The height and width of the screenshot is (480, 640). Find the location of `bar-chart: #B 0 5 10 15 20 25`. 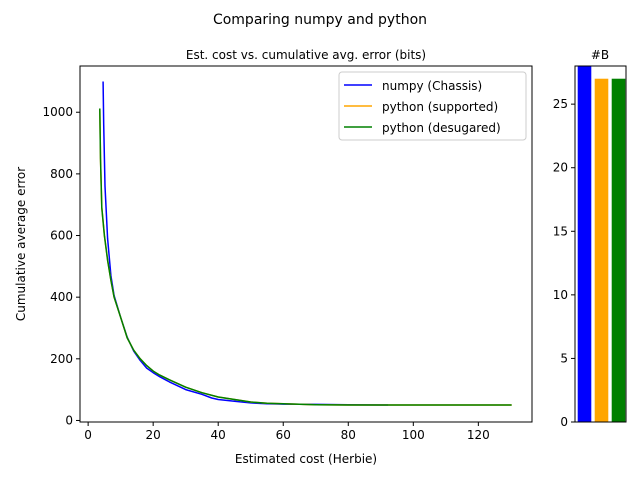

bar-chart: #B 0 5 10 15 20 25 is located at coordinates (590, 238).